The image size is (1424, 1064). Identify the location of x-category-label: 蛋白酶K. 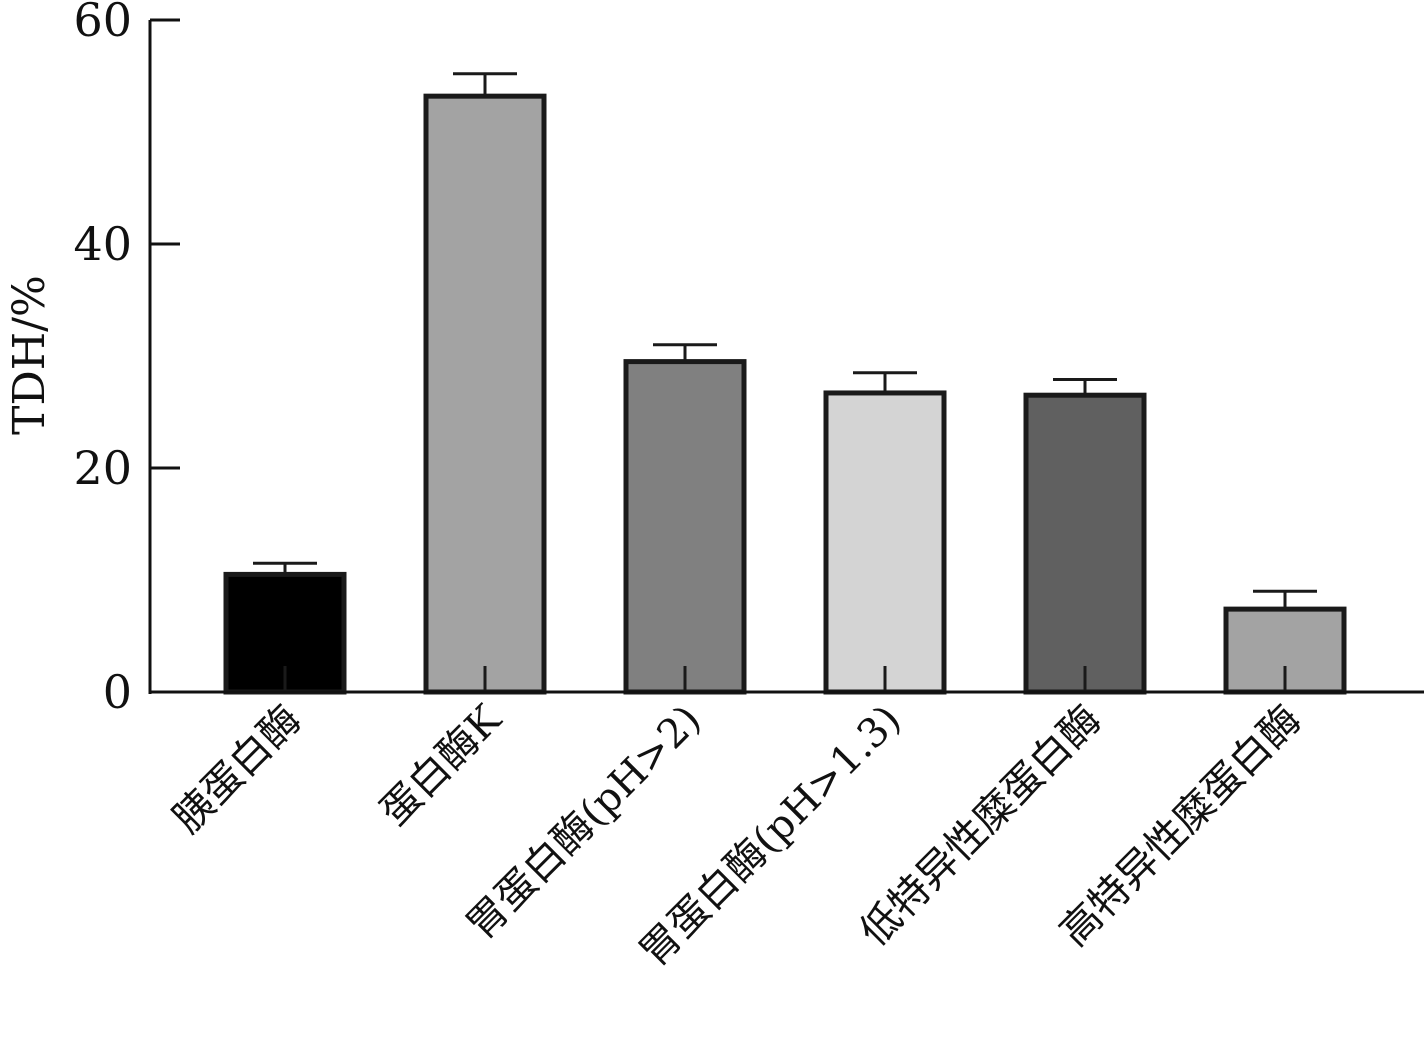
(441, 765).